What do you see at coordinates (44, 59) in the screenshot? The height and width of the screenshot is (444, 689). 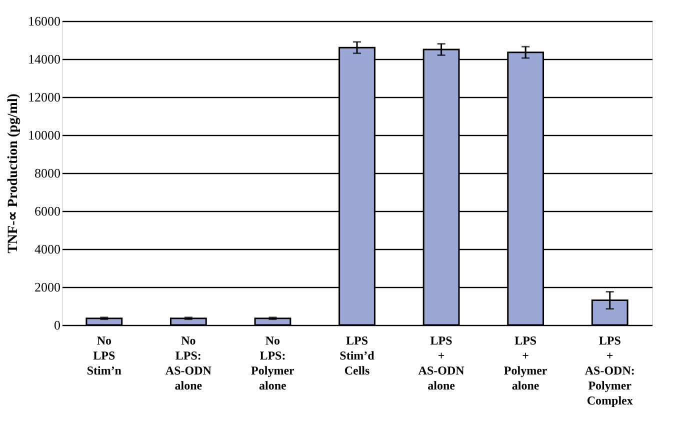 I see `y-tick-label: 14000` at bounding box center [44, 59].